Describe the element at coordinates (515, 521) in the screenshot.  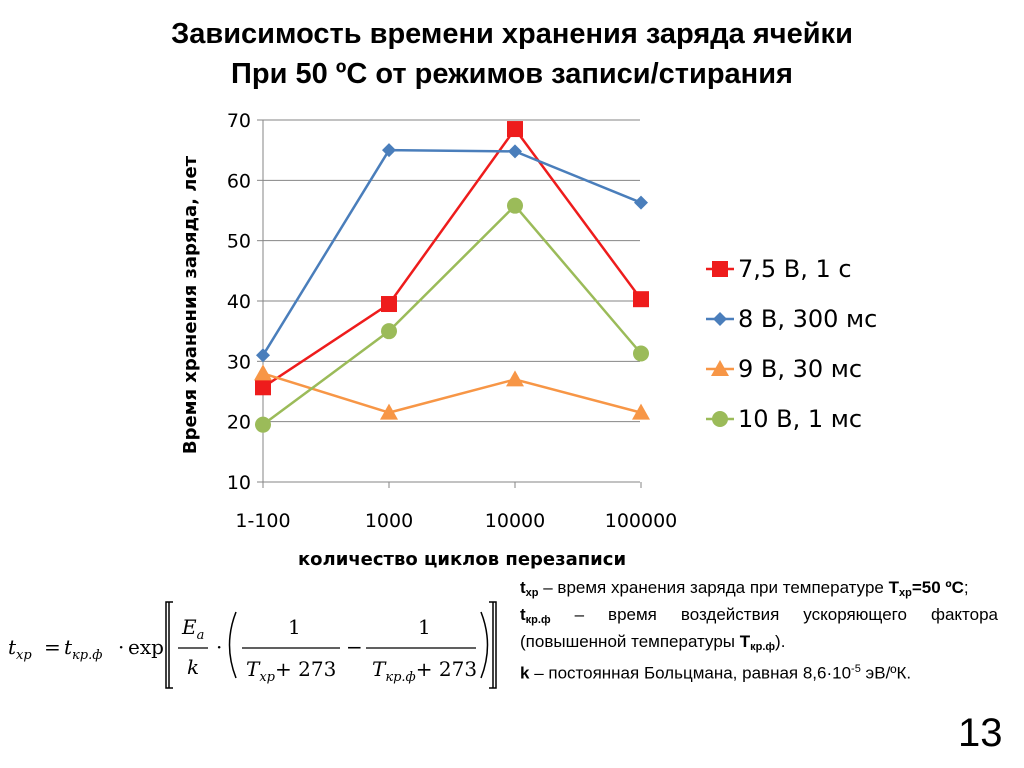
I see `x-tick-label: 10000` at that location.